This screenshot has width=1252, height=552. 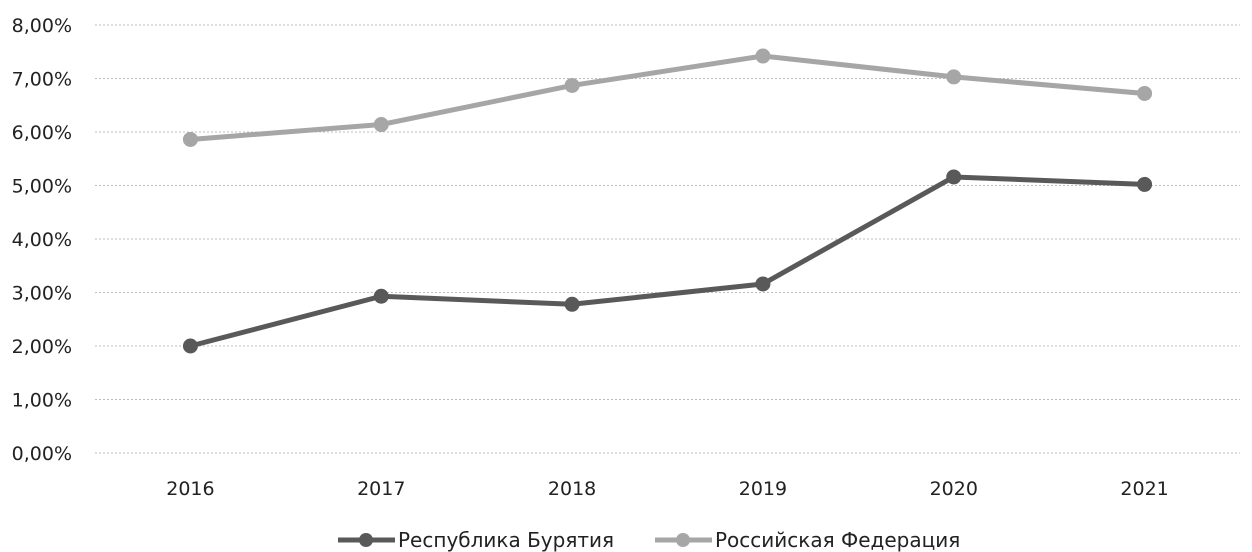 What do you see at coordinates (763, 489) in the screenshot?
I see `x-tick-label: 2019` at bounding box center [763, 489].